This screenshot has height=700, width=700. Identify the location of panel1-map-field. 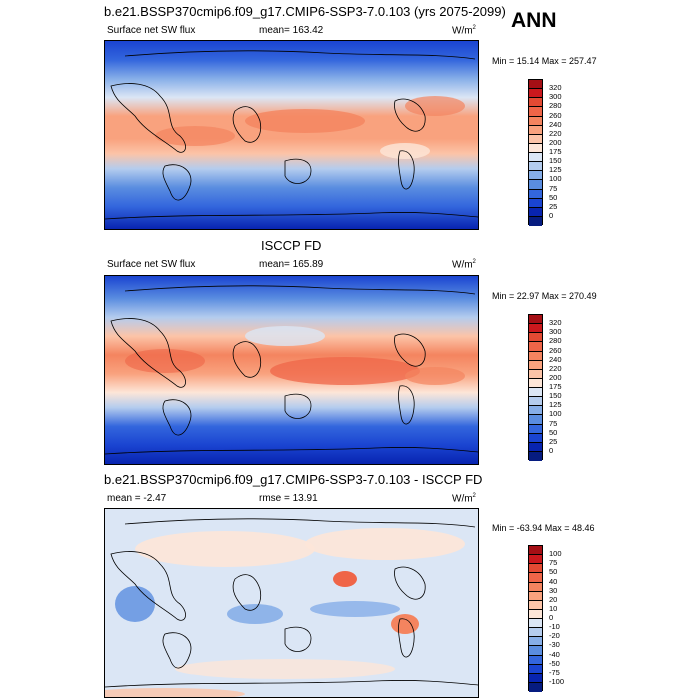
(291, 135).